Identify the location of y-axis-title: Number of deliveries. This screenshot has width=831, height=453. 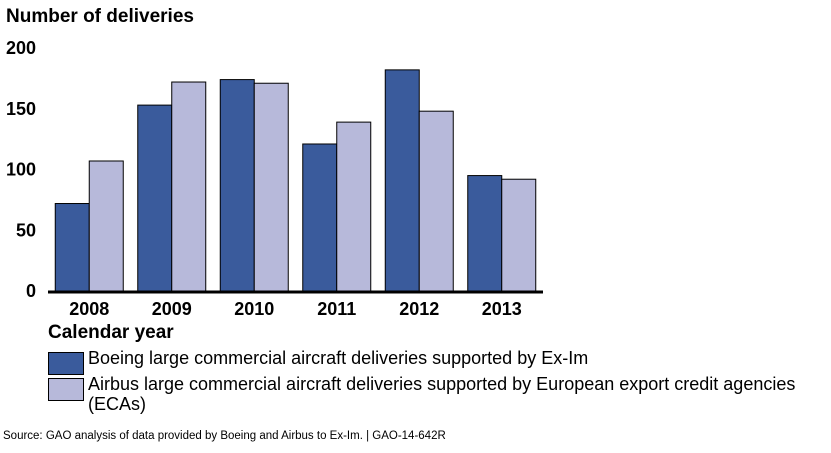
(100, 16).